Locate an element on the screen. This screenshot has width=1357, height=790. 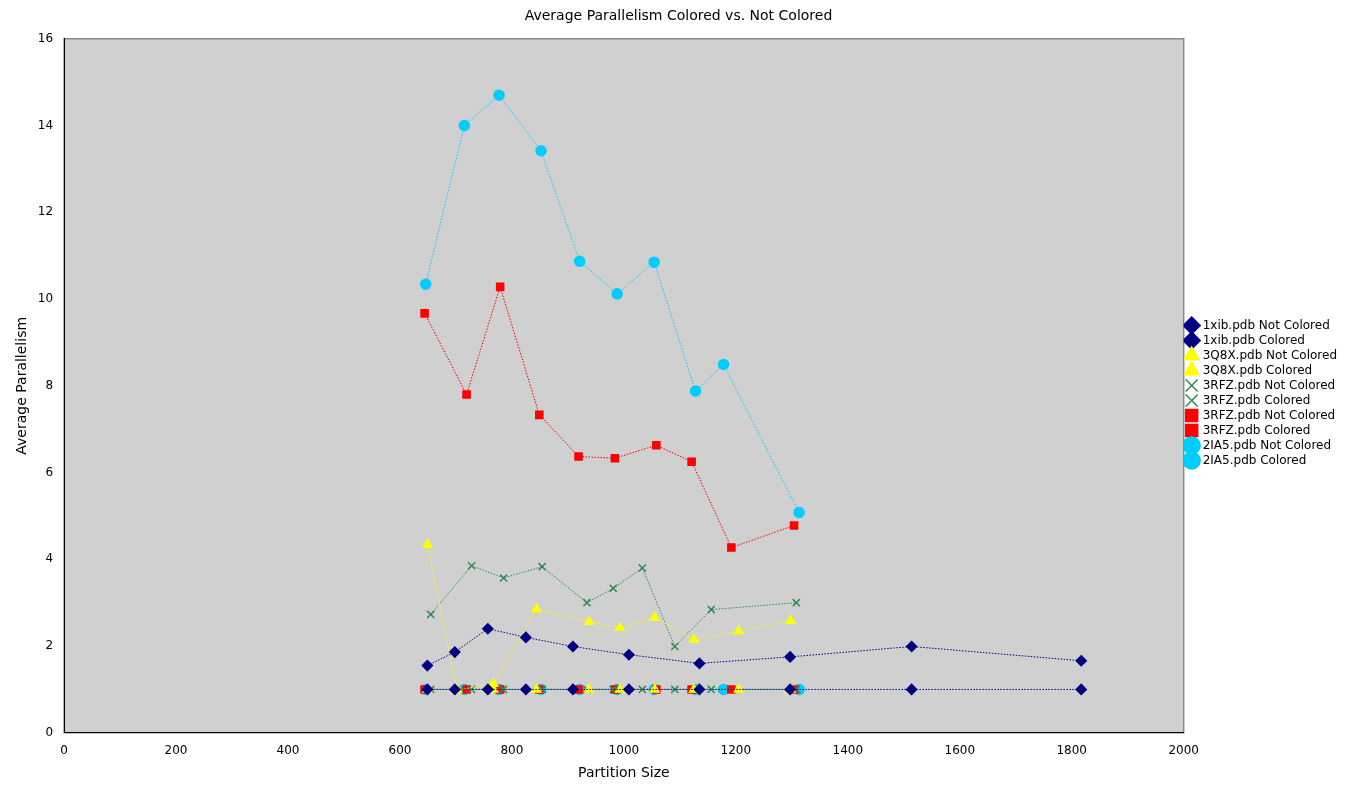
y-tick-label: 8 is located at coordinates (49, 384).